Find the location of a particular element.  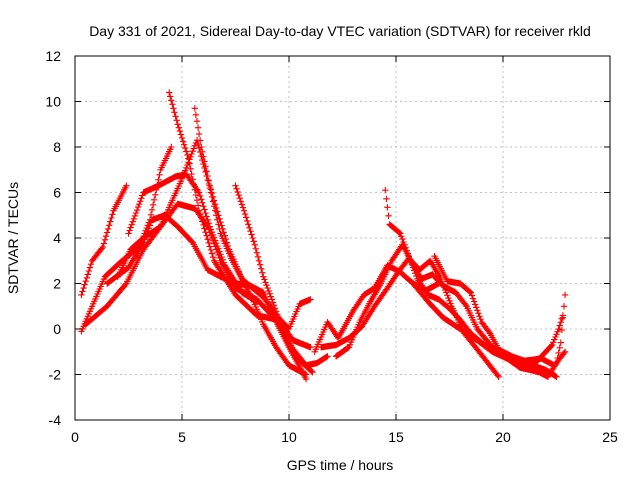

x-tick-label: 10 is located at coordinates (289, 437).